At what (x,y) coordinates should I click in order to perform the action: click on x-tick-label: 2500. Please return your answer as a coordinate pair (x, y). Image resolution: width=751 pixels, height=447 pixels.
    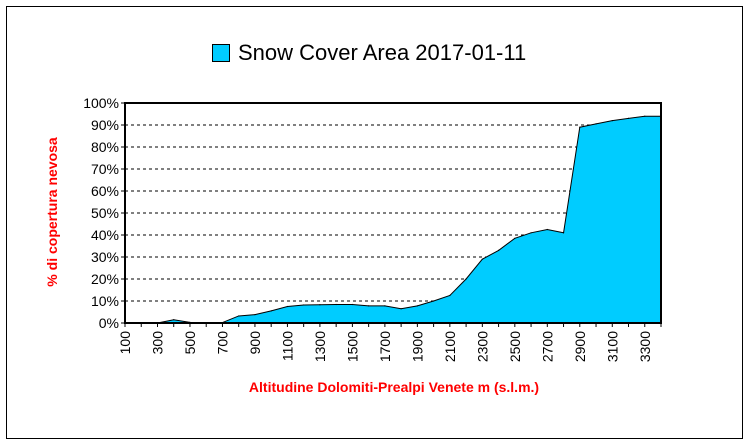
    Looking at the image, I should click on (515, 346).